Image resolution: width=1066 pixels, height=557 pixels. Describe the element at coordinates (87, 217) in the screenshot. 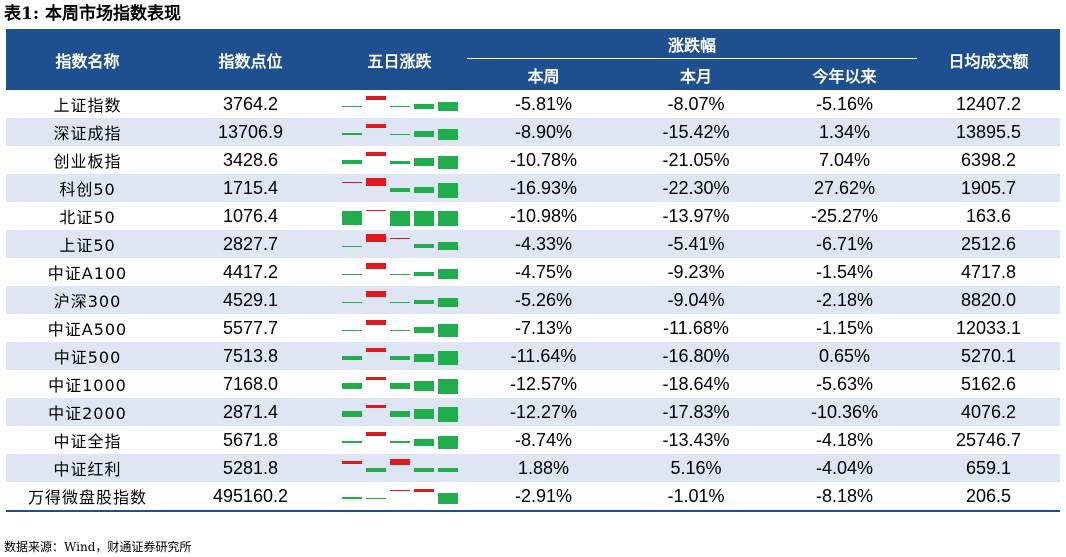

I see `cell-name: 北证50` at that location.